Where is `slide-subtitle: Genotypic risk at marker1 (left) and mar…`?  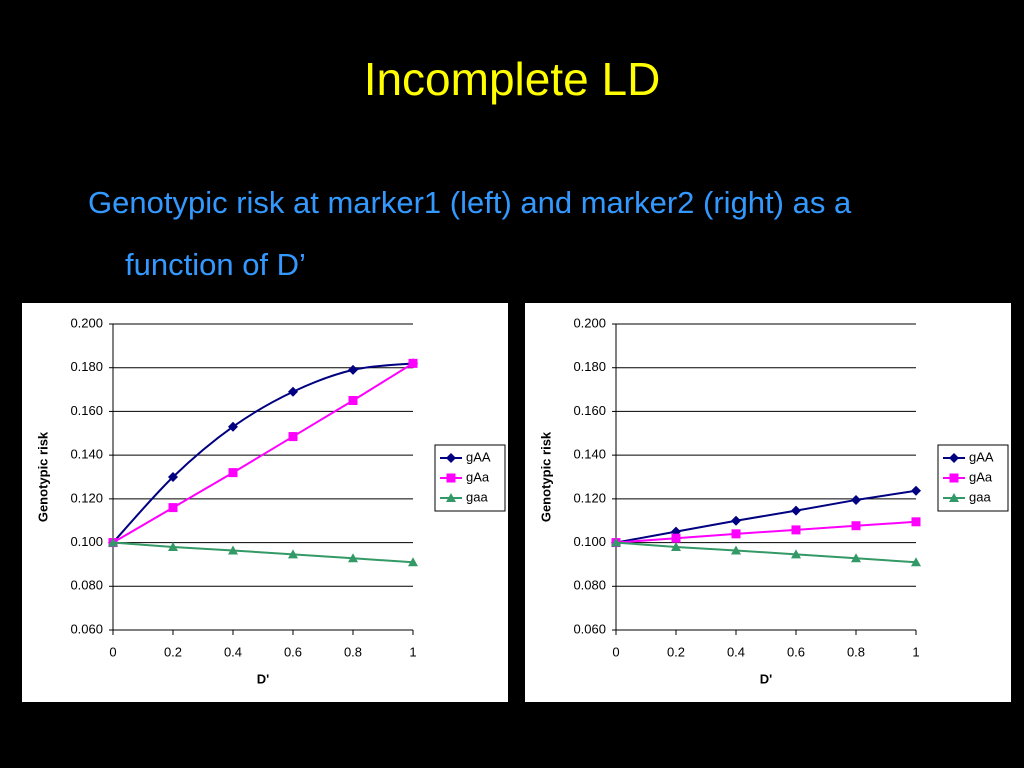
slide-subtitle: Genotypic risk at marker1 (left) and mar… is located at coordinates (470, 233).